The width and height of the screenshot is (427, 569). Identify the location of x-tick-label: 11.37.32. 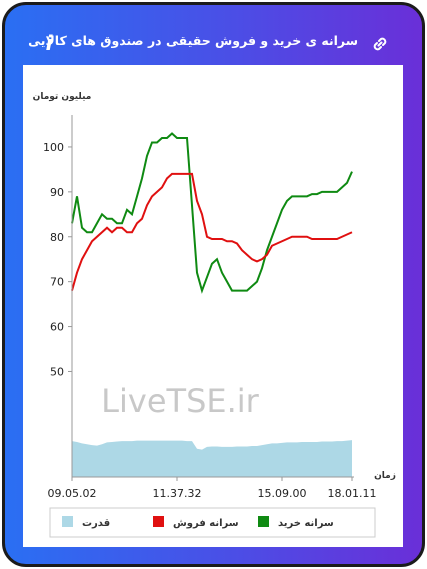
(177, 493).